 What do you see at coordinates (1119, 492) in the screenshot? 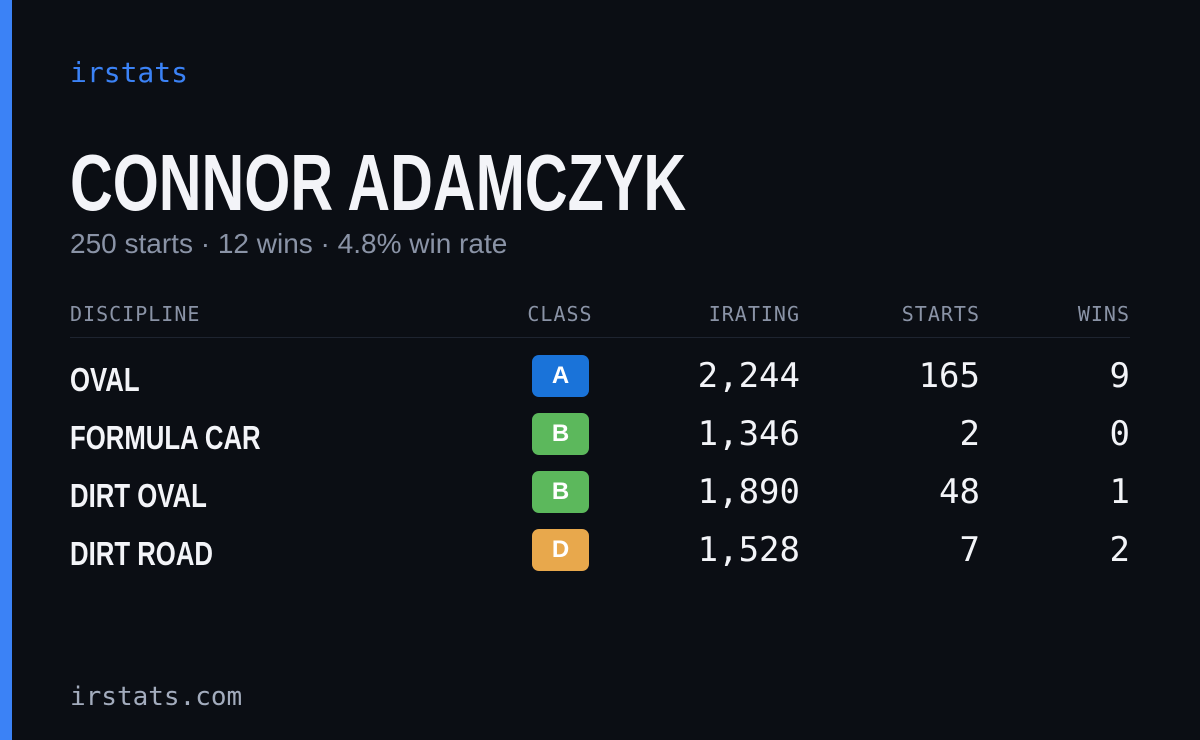
I see `wins: 1` at bounding box center [1119, 492].